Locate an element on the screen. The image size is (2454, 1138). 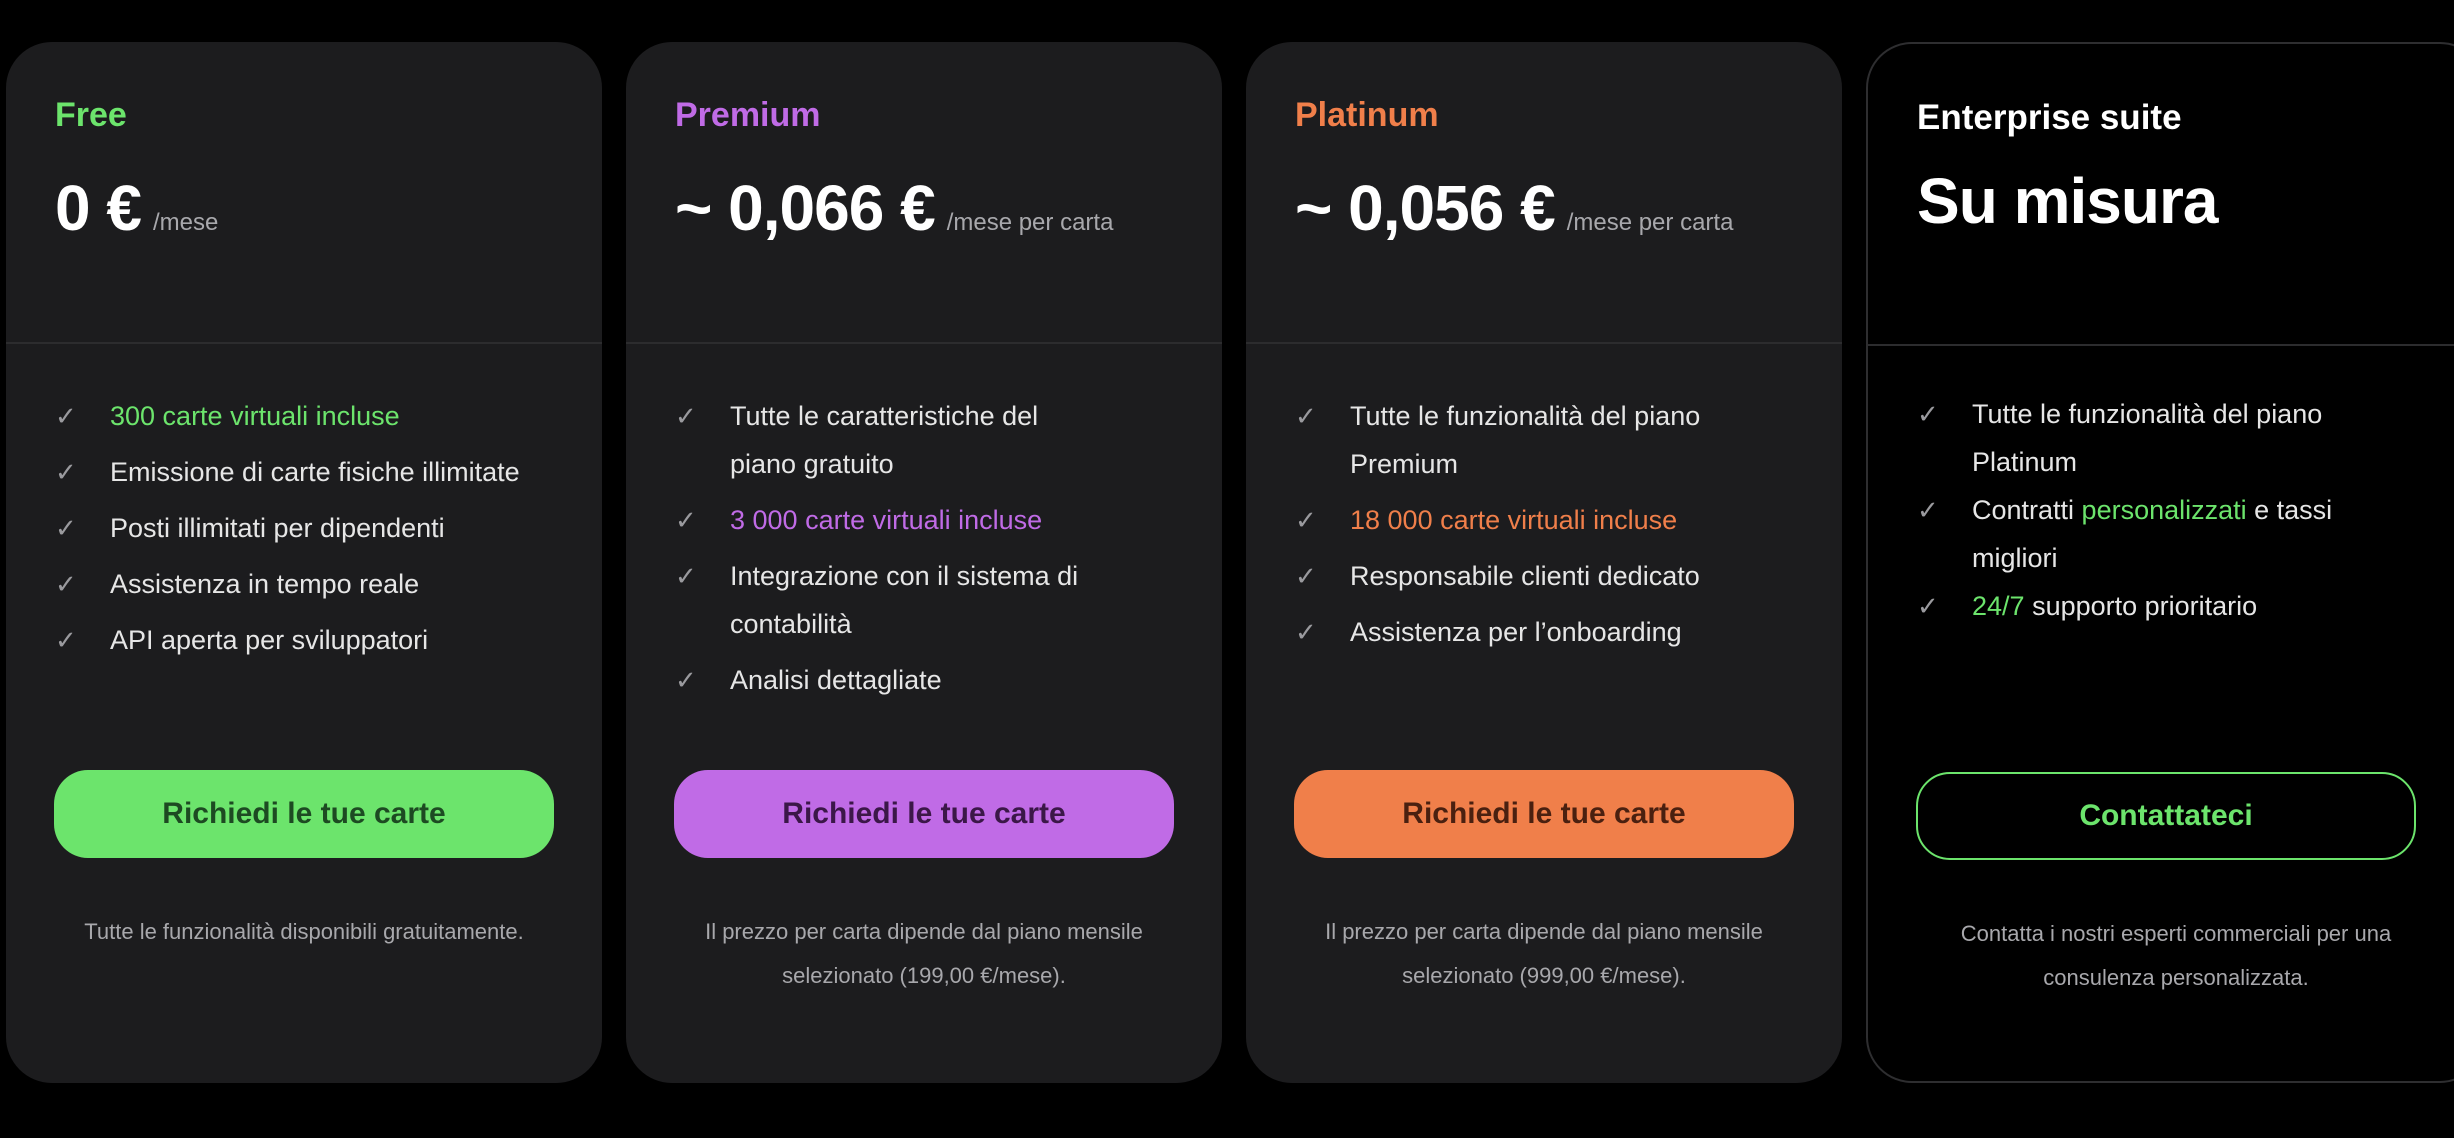
plan-price: ~ 0,066 € /mese per carta is located at coordinates (924, 208).